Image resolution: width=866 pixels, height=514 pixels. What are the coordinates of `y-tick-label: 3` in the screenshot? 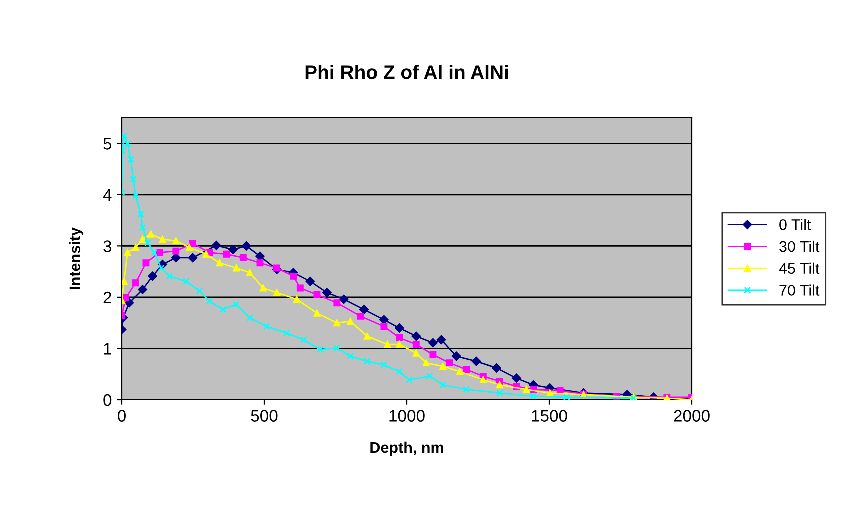 It's located at (108, 246).